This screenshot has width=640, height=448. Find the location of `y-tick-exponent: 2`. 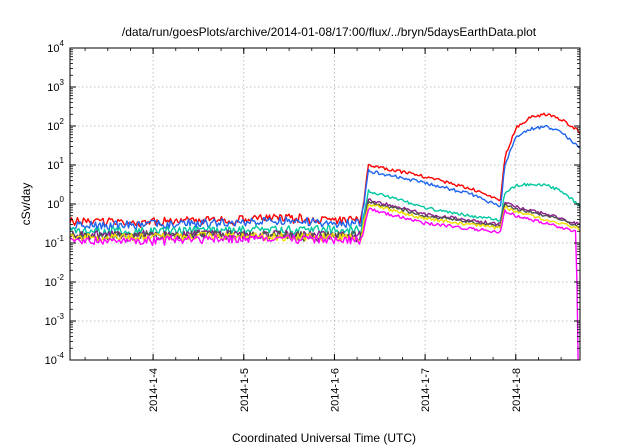

y-tick-exponent: 2 is located at coordinates (62, 121).